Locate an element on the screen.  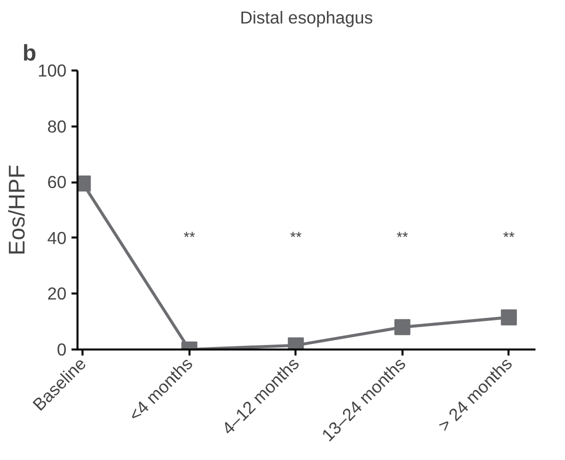
y-tick-label: 0 is located at coordinates (61, 350).